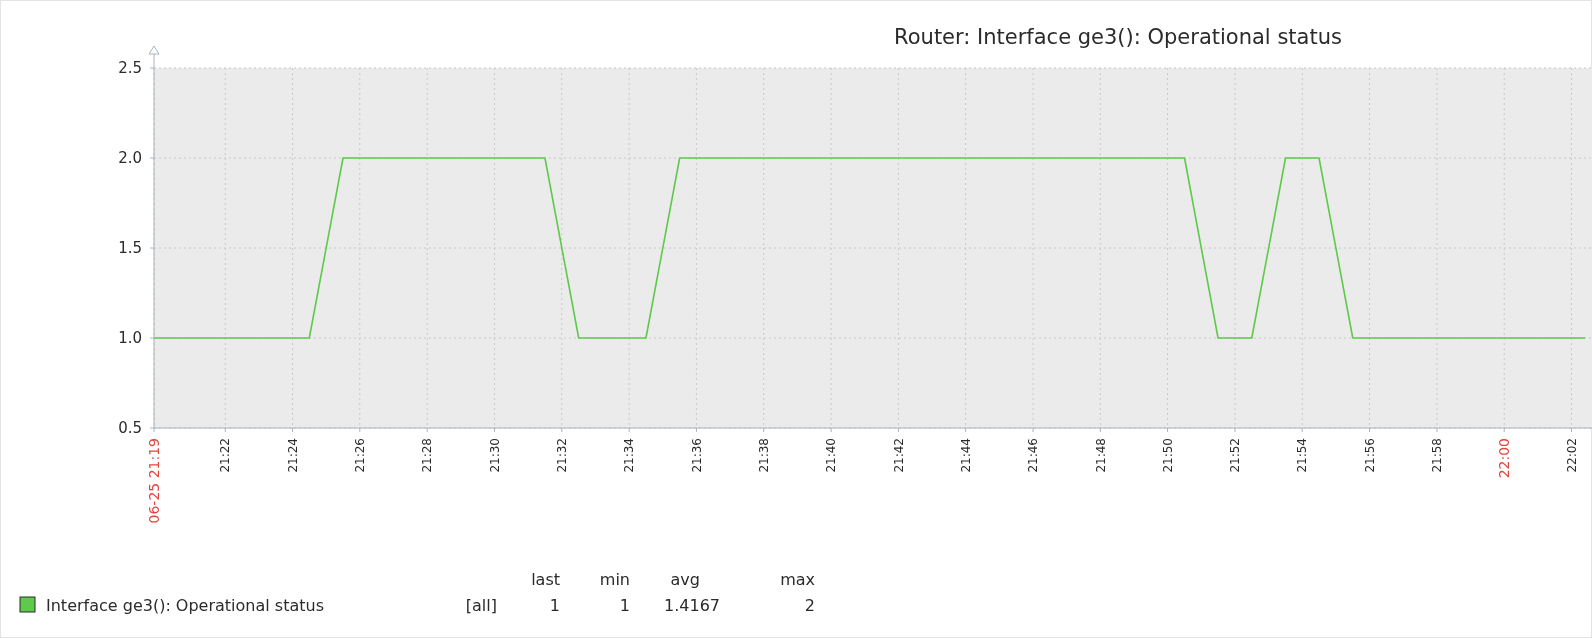 Image resolution: width=1592 pixels, height=638 pixels. I want to click on text: max, so click(797, 579).